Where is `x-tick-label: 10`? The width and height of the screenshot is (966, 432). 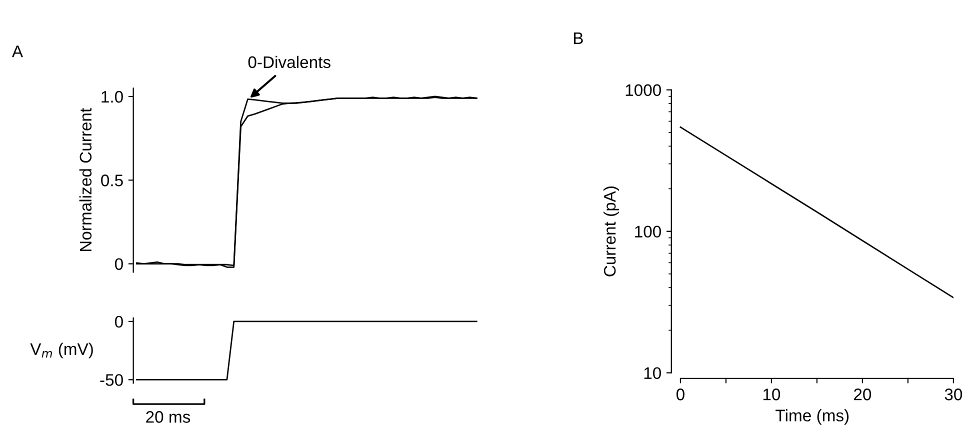
x-tick-label: 10 is located at coordinates (771, 394).